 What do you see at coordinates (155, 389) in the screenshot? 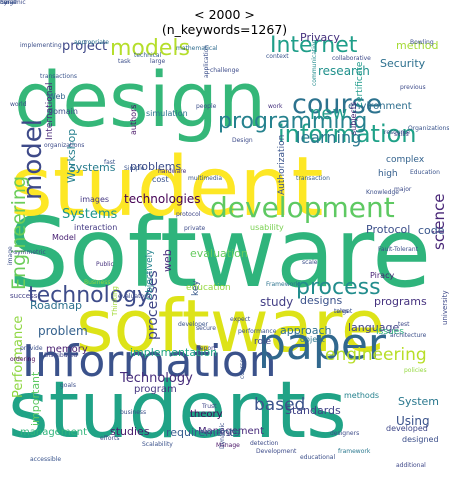
I see `word-program: program` at bounding box center [155, 389].